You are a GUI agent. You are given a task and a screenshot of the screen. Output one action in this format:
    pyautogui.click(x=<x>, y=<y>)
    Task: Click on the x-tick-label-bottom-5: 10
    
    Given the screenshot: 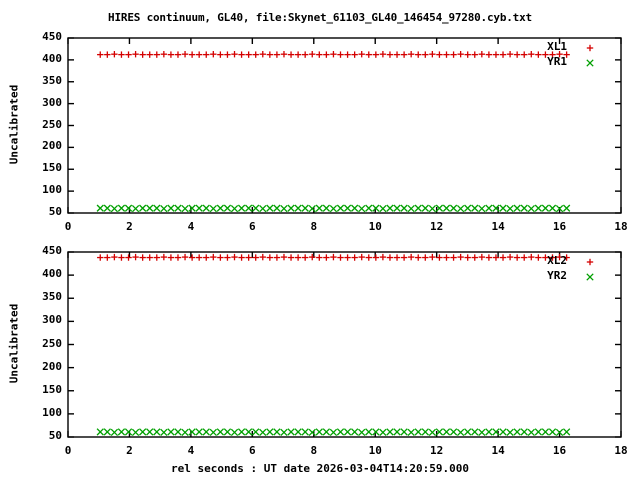 What is the action you would take?
    pyautogui.click(x=375, y=450)
    